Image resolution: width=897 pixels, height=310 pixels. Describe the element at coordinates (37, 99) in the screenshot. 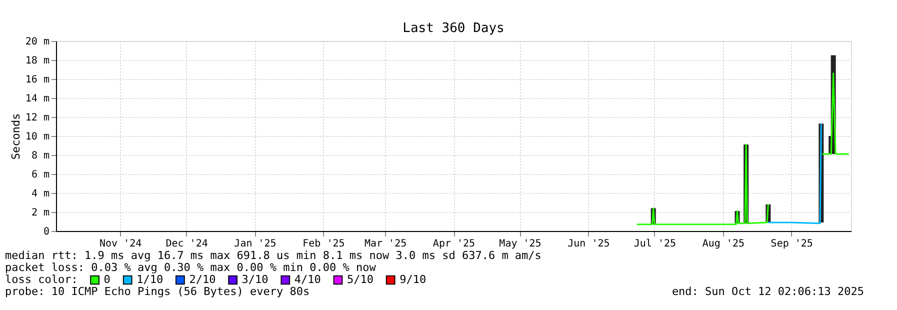

I see `y-tick-label: 14 m` at that location.